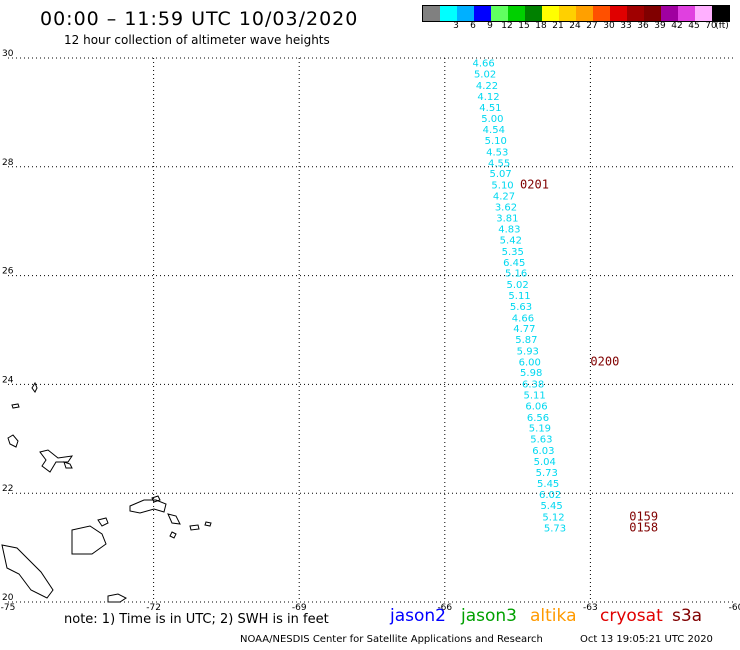 This screenshot has height=650, width=740. Describe the element at coordinates (444, 608) in the screenshot. I see `lon-tick-label: -66` at that location.